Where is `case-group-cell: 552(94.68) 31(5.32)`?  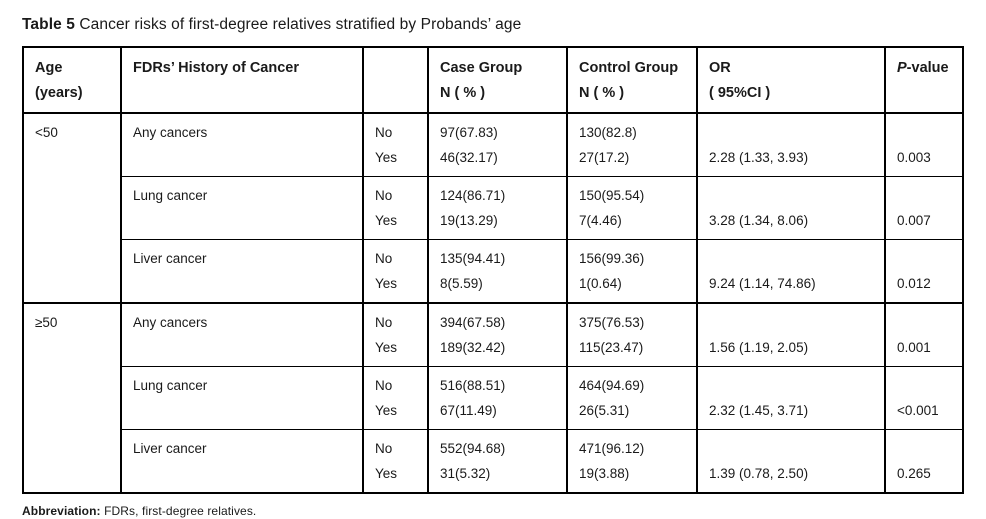
case-group-cell: 552(94.68) 31(5.32) is located at coordinates (497, 461).